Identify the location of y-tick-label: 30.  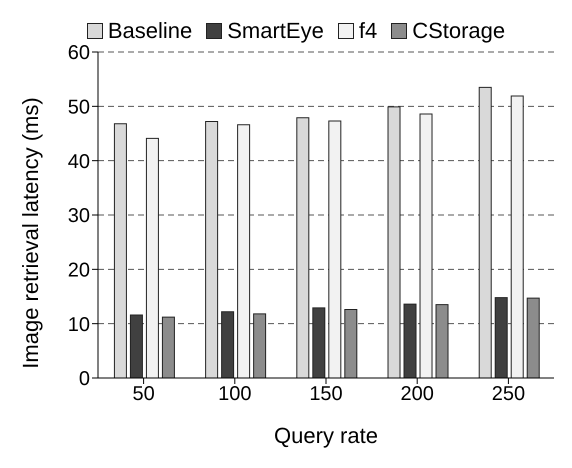
(79, 216).